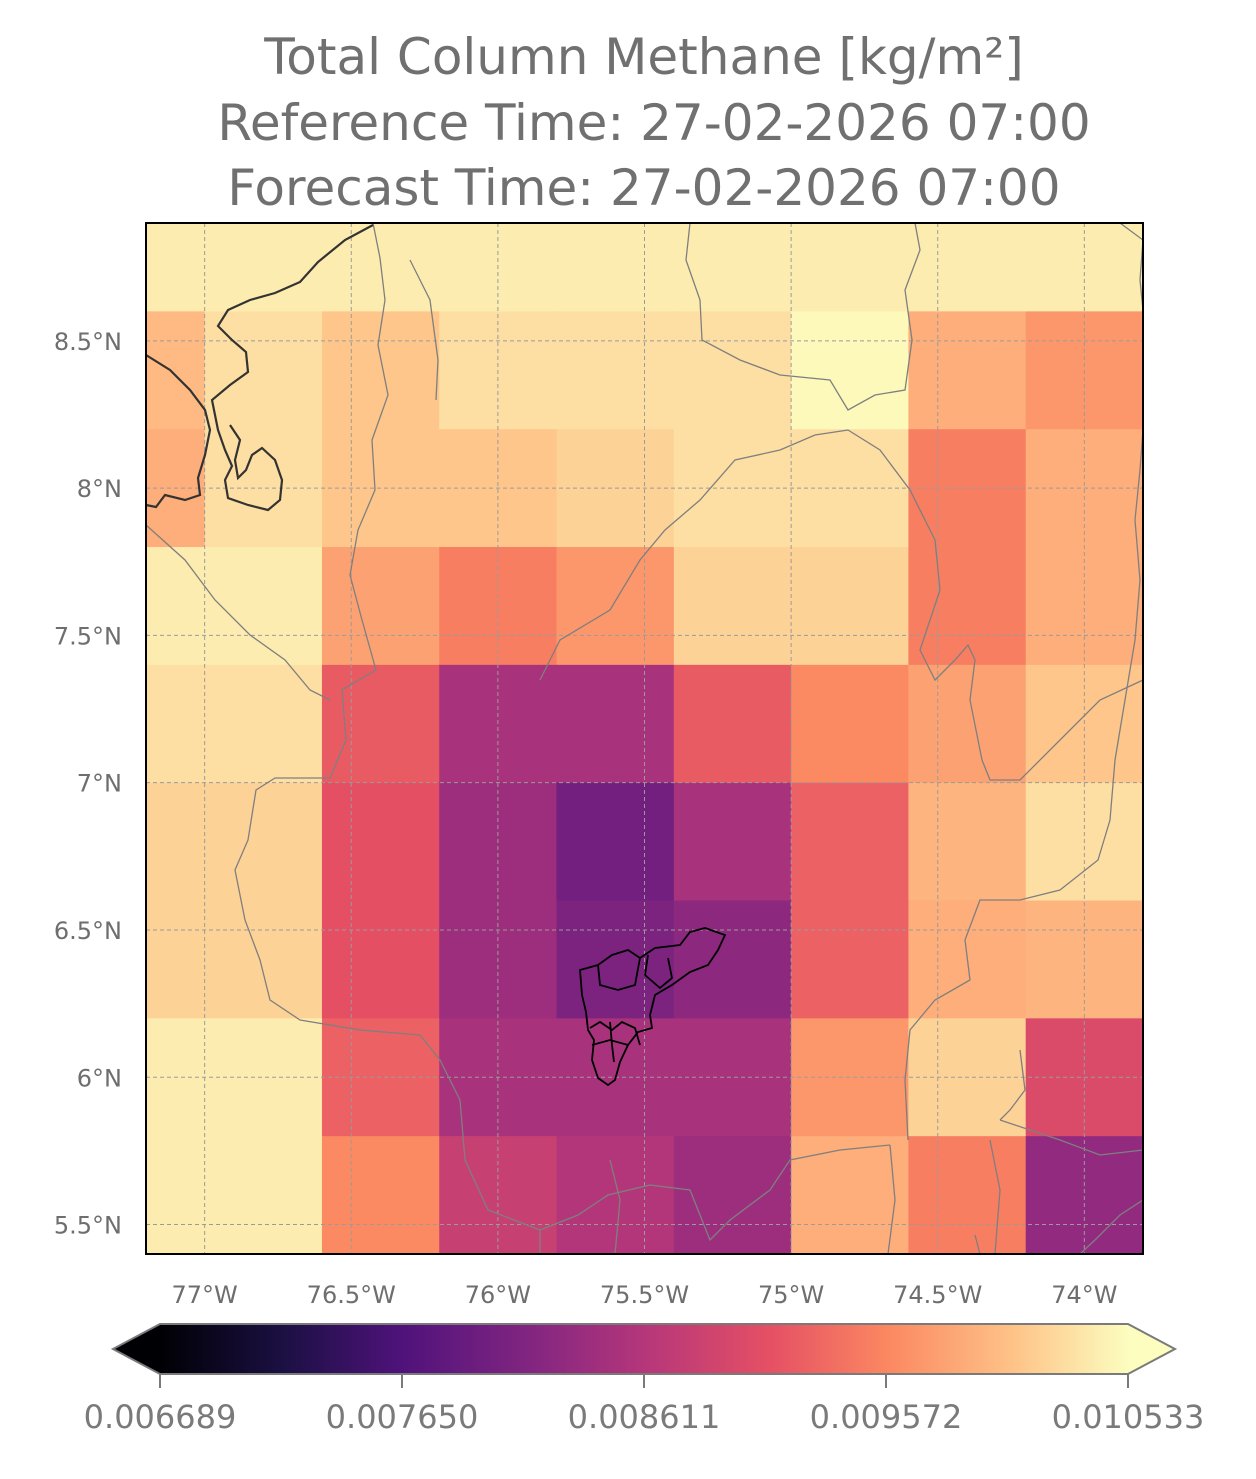 The width and height of the screenshot is (1256, 1479). I want to click on longitude-tick-label: 75°W, so click(791, 1295).